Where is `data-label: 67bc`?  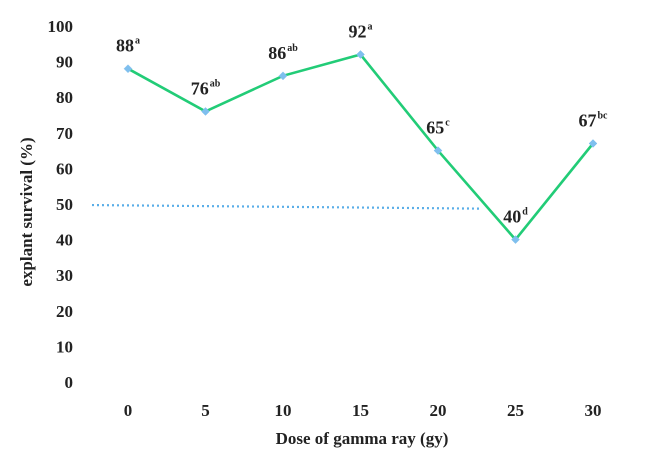 data-label: 67bc is located at coordinates (594, 120).